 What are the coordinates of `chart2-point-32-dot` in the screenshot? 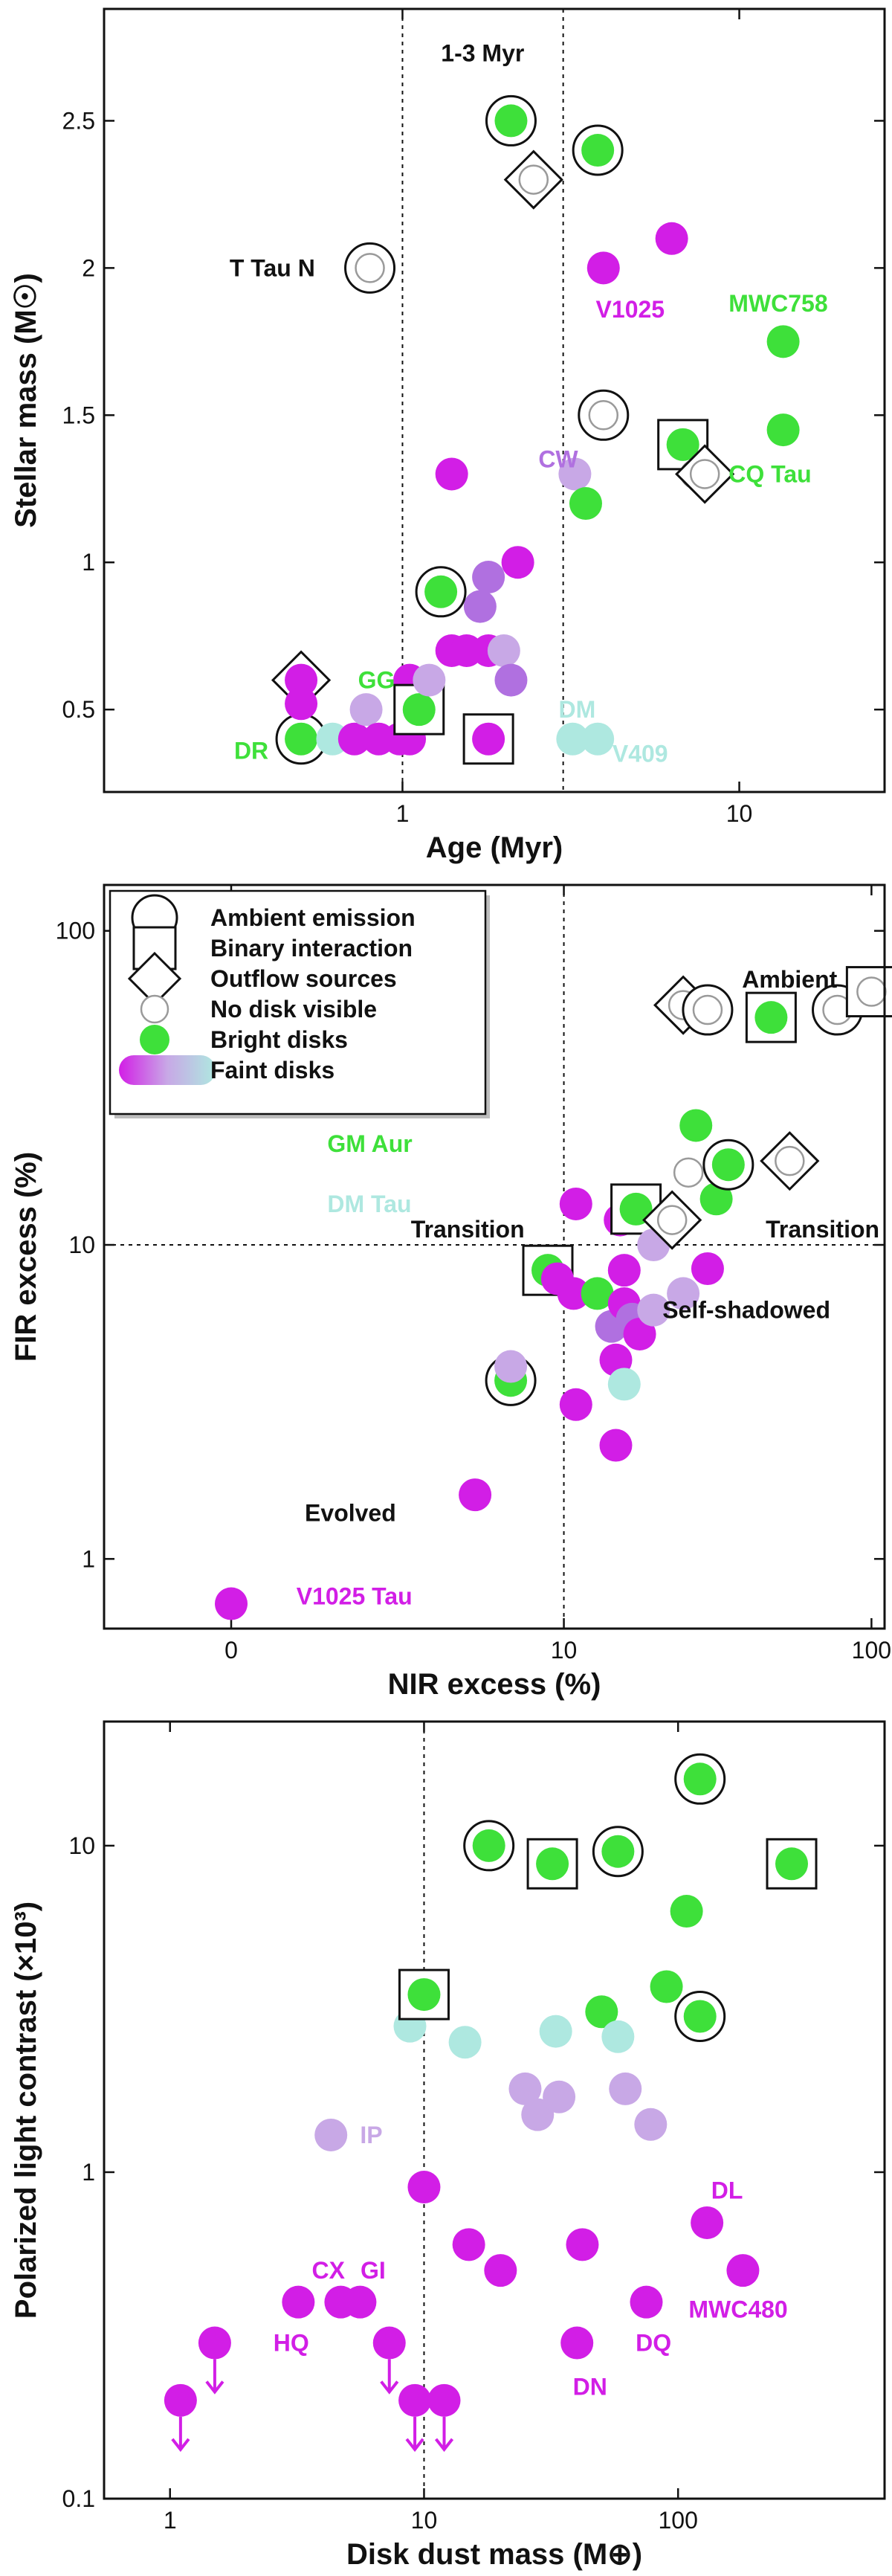 It's located at (700, 1779).